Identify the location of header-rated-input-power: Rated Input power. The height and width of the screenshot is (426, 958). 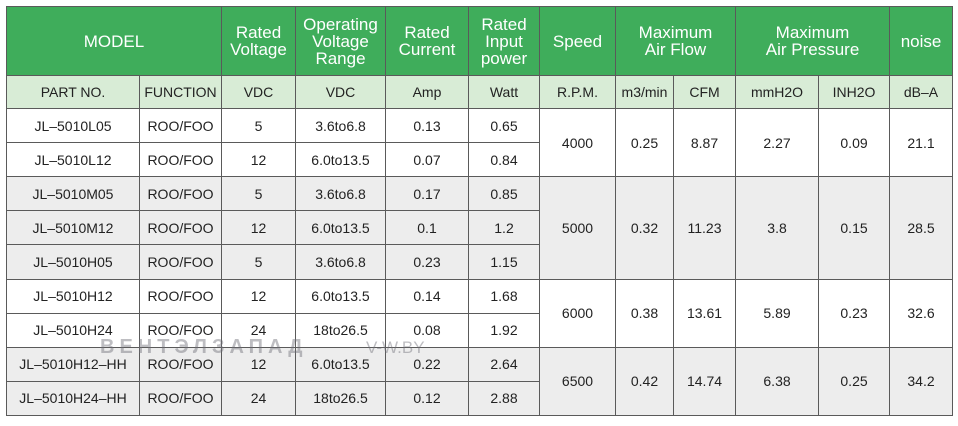
(504, 41).